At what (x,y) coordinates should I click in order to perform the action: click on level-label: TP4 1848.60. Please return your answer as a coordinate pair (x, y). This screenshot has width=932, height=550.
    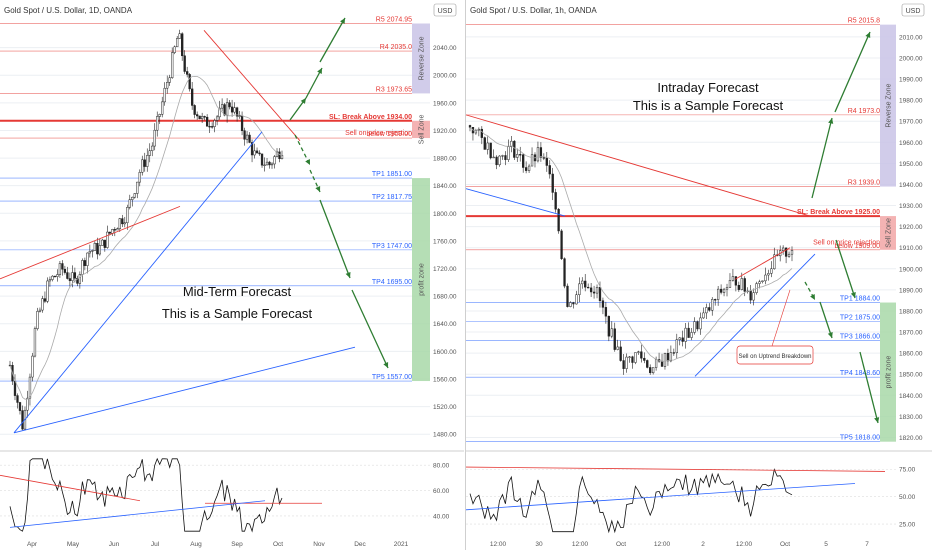
    Looking at the image, I should click on (860, 373).